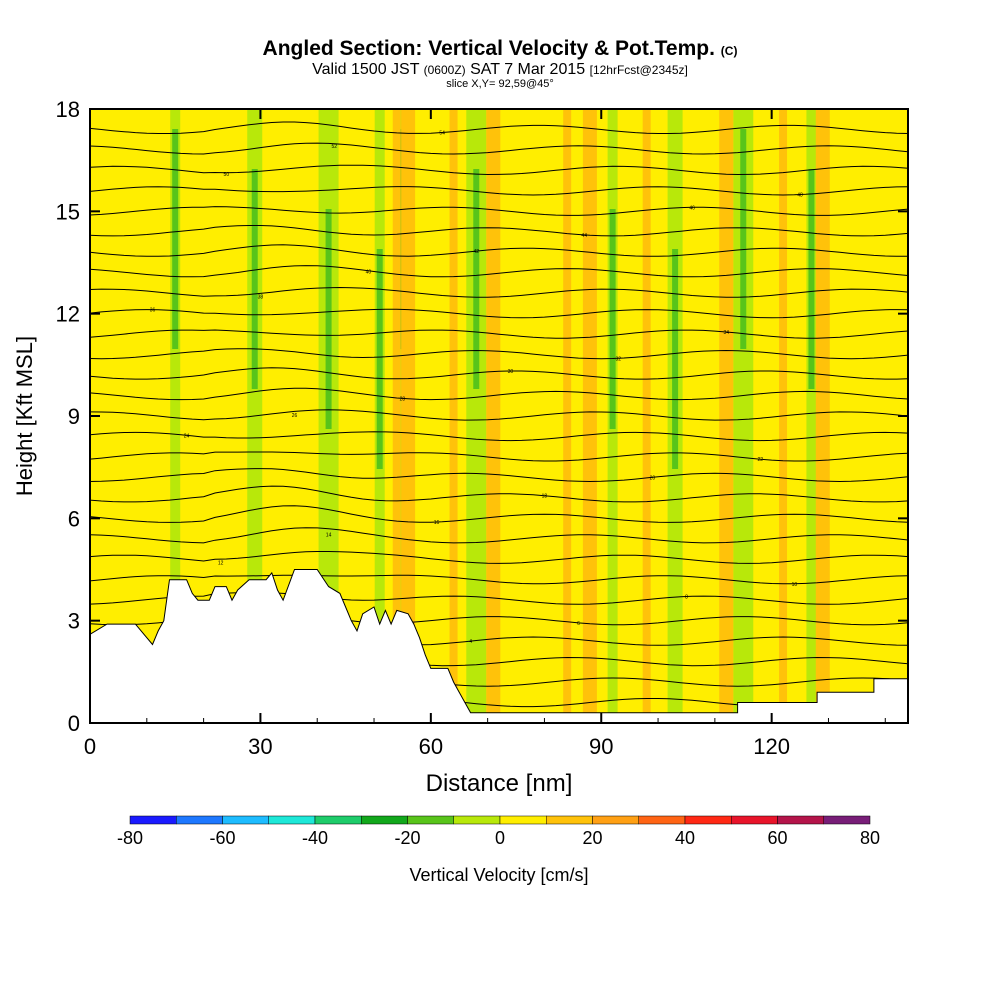  Describe the element at coordinates (74, 416) in the screenshot. I see `y-tick-label: 9` at that location.